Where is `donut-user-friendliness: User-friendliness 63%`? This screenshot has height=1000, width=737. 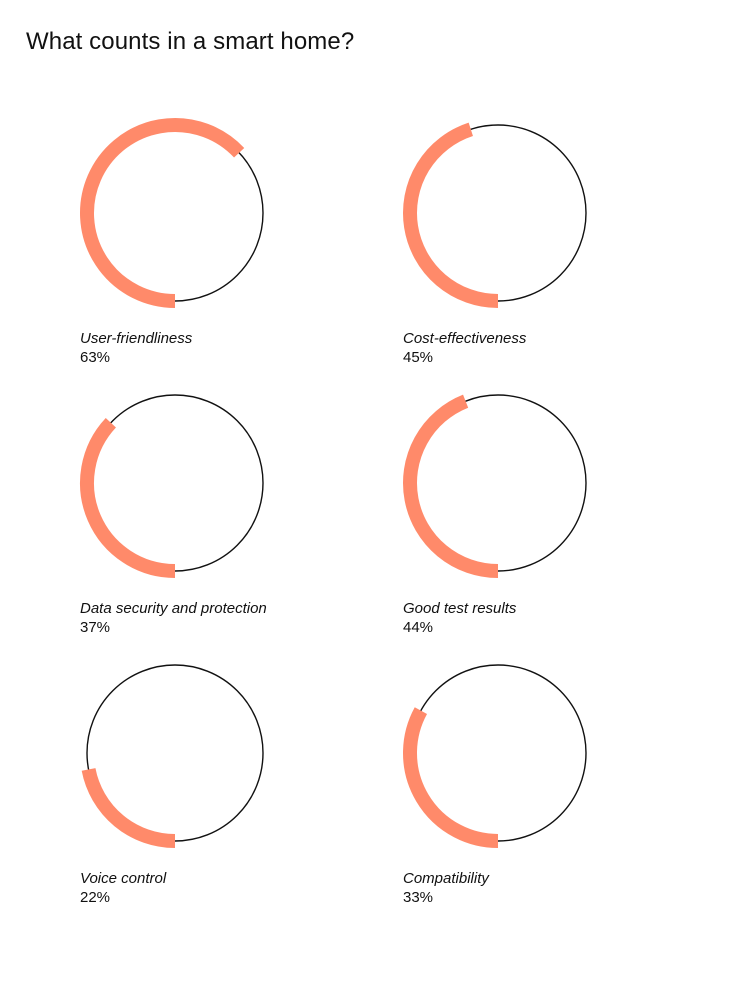
donut-user-friendliness: User-friendliness 63% is located at coordinates (210, 243).